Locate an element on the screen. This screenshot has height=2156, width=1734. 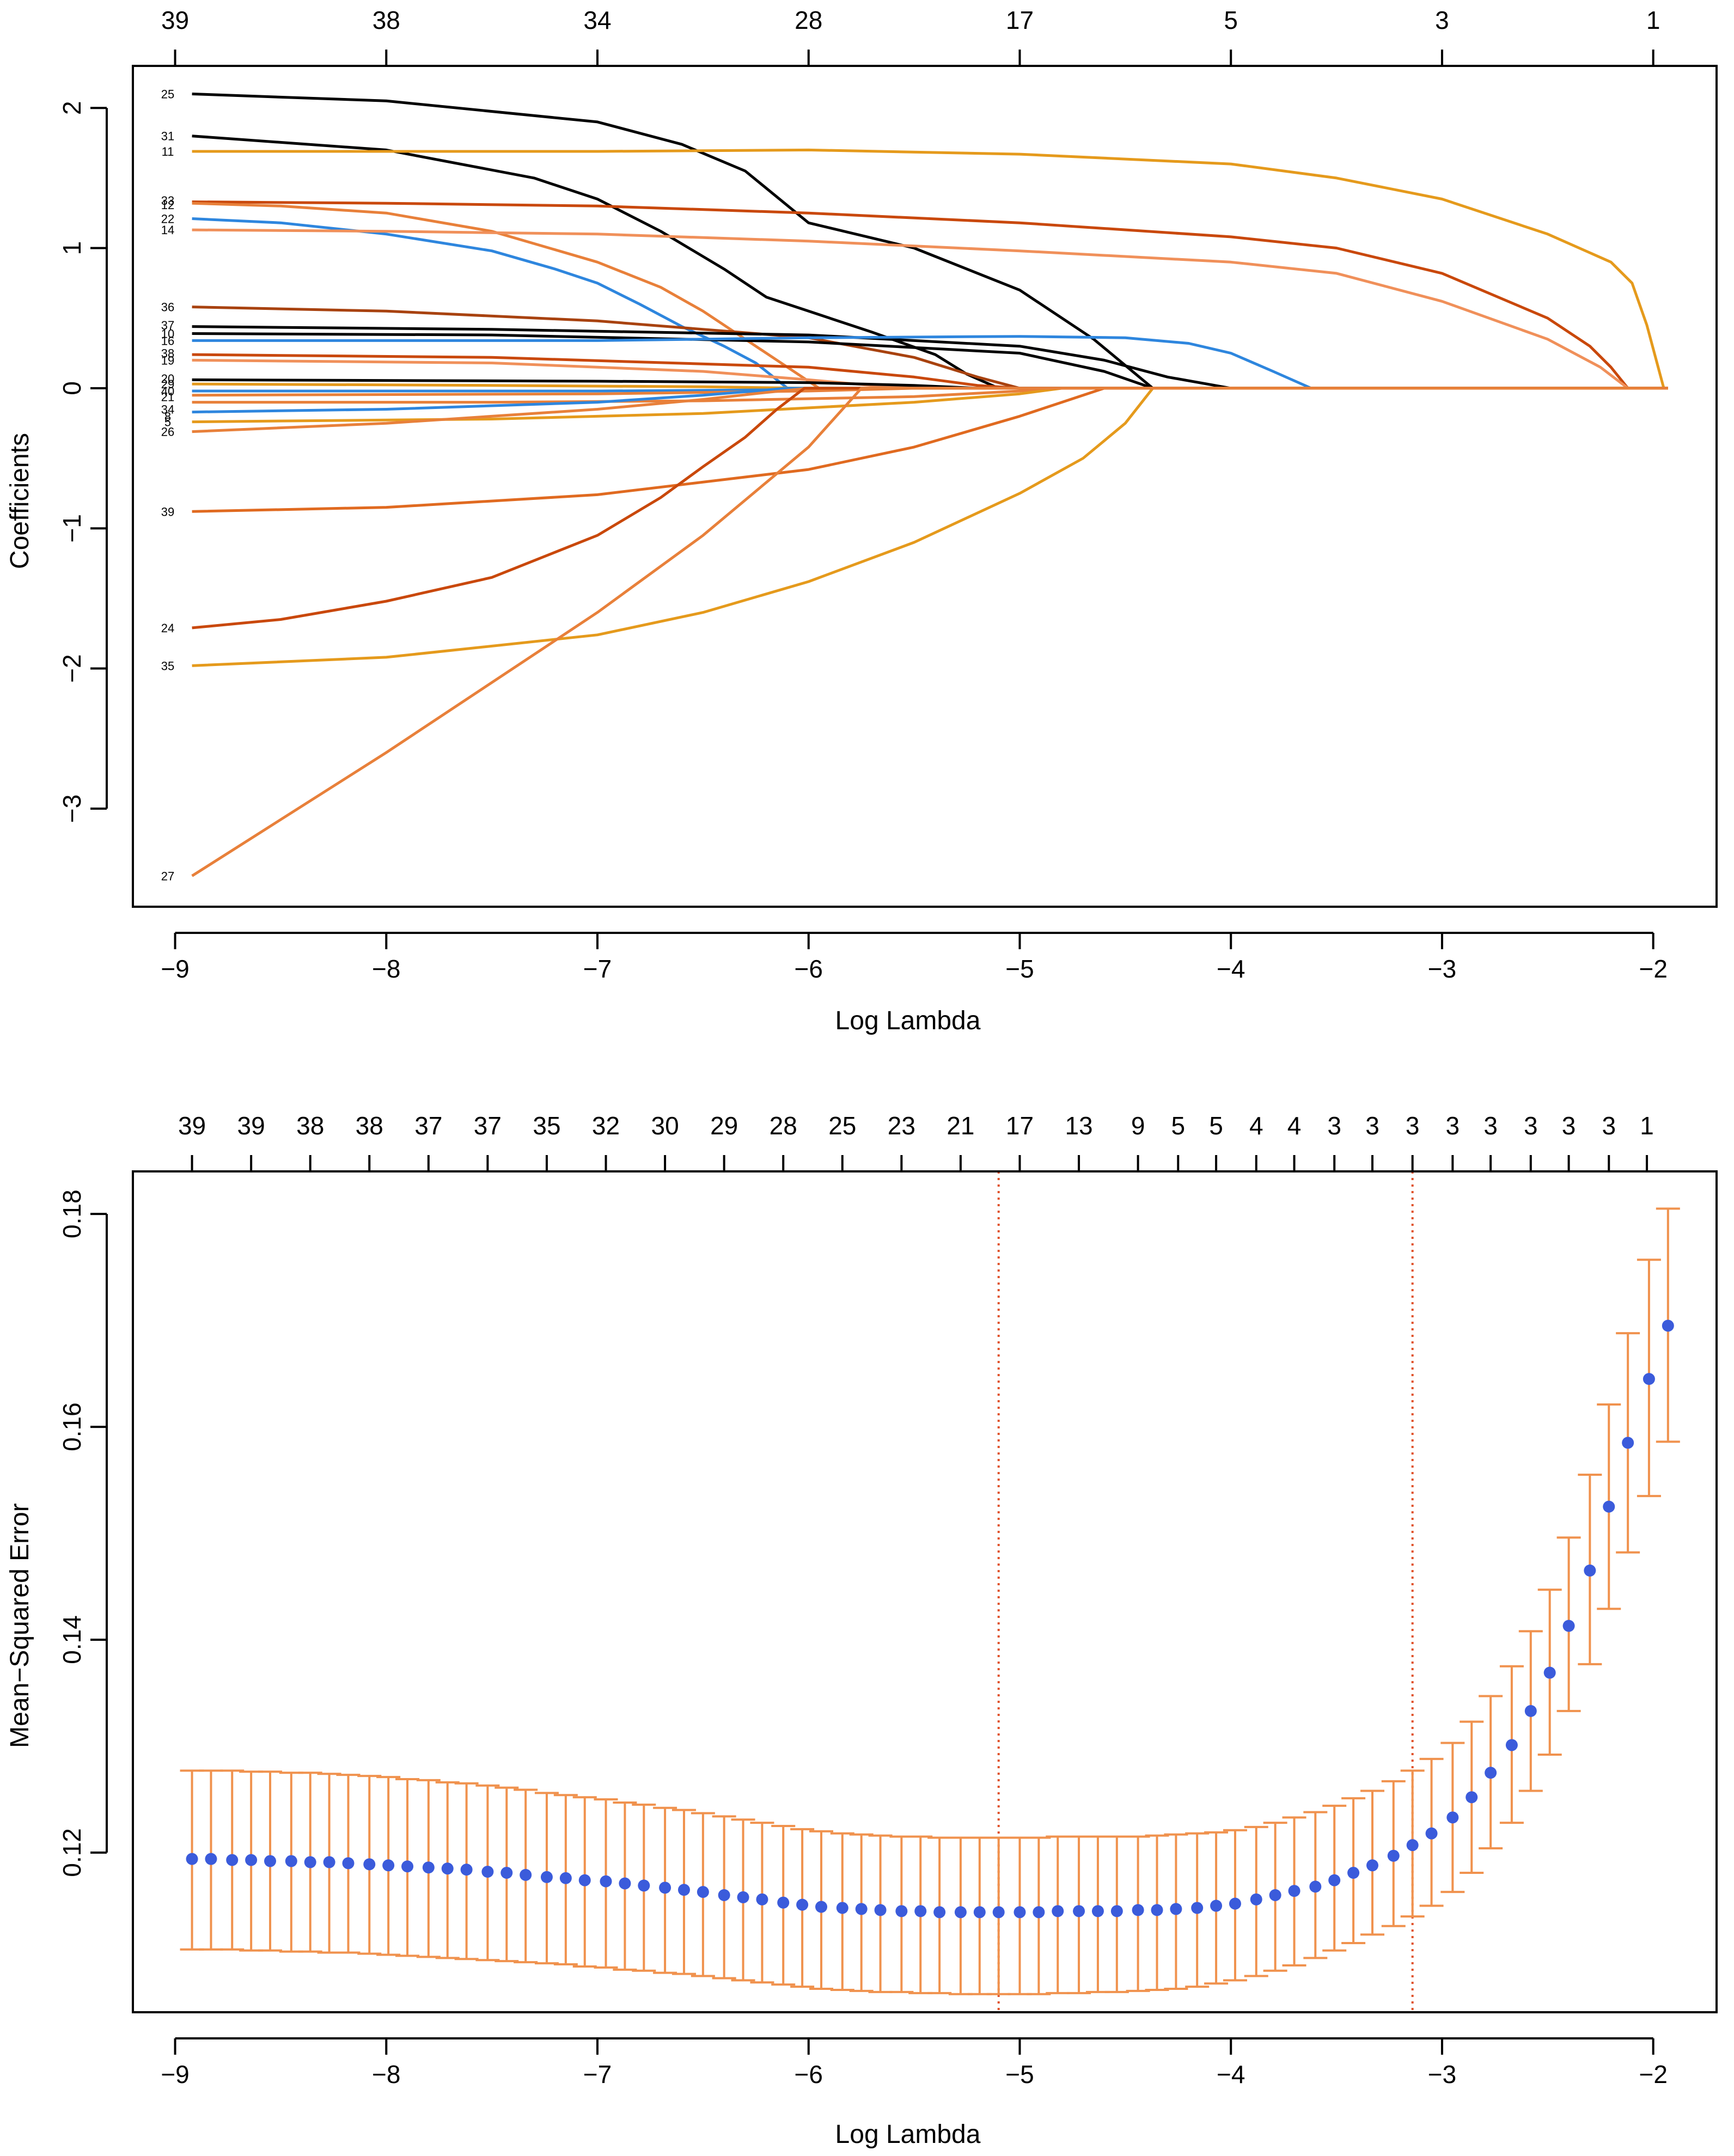
coefficient-path-label: 16 is located at coordinates (167, 341).